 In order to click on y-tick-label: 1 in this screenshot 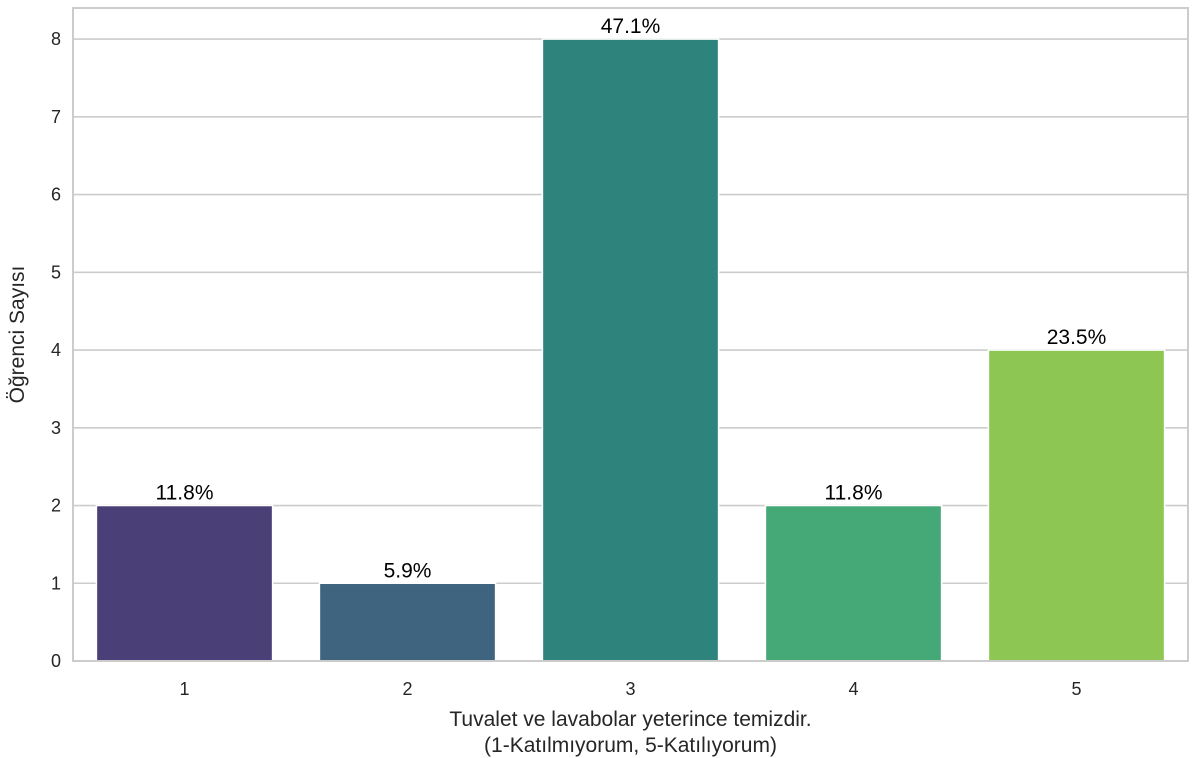, I will do `click(56, 583)`.